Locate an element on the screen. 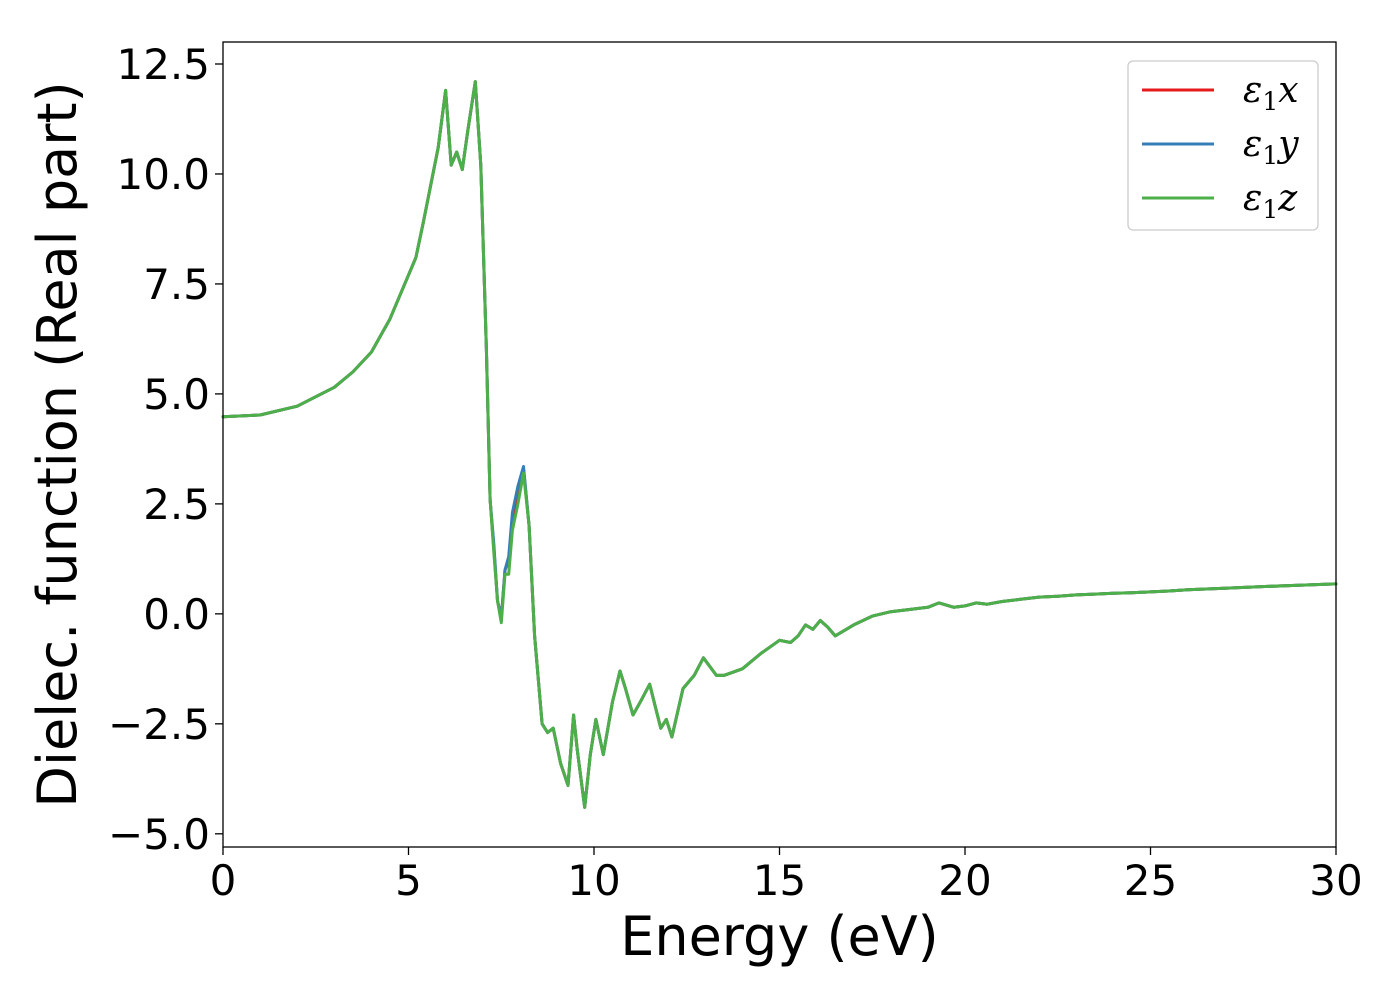 The image size is (1400, 1000). legend-label-3: ε1z is located at coordinates (1270, 201).